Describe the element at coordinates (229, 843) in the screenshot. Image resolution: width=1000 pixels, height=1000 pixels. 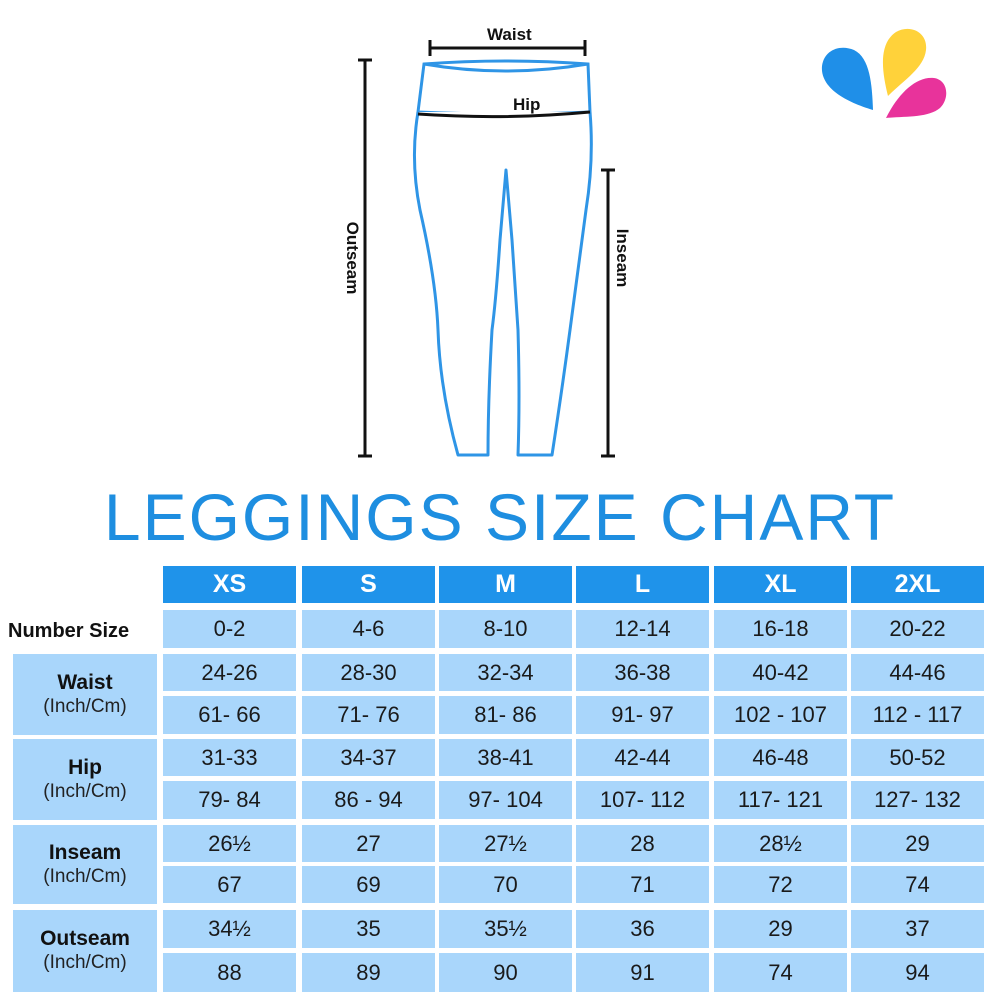
I see `table-cell: 26½` at that location.